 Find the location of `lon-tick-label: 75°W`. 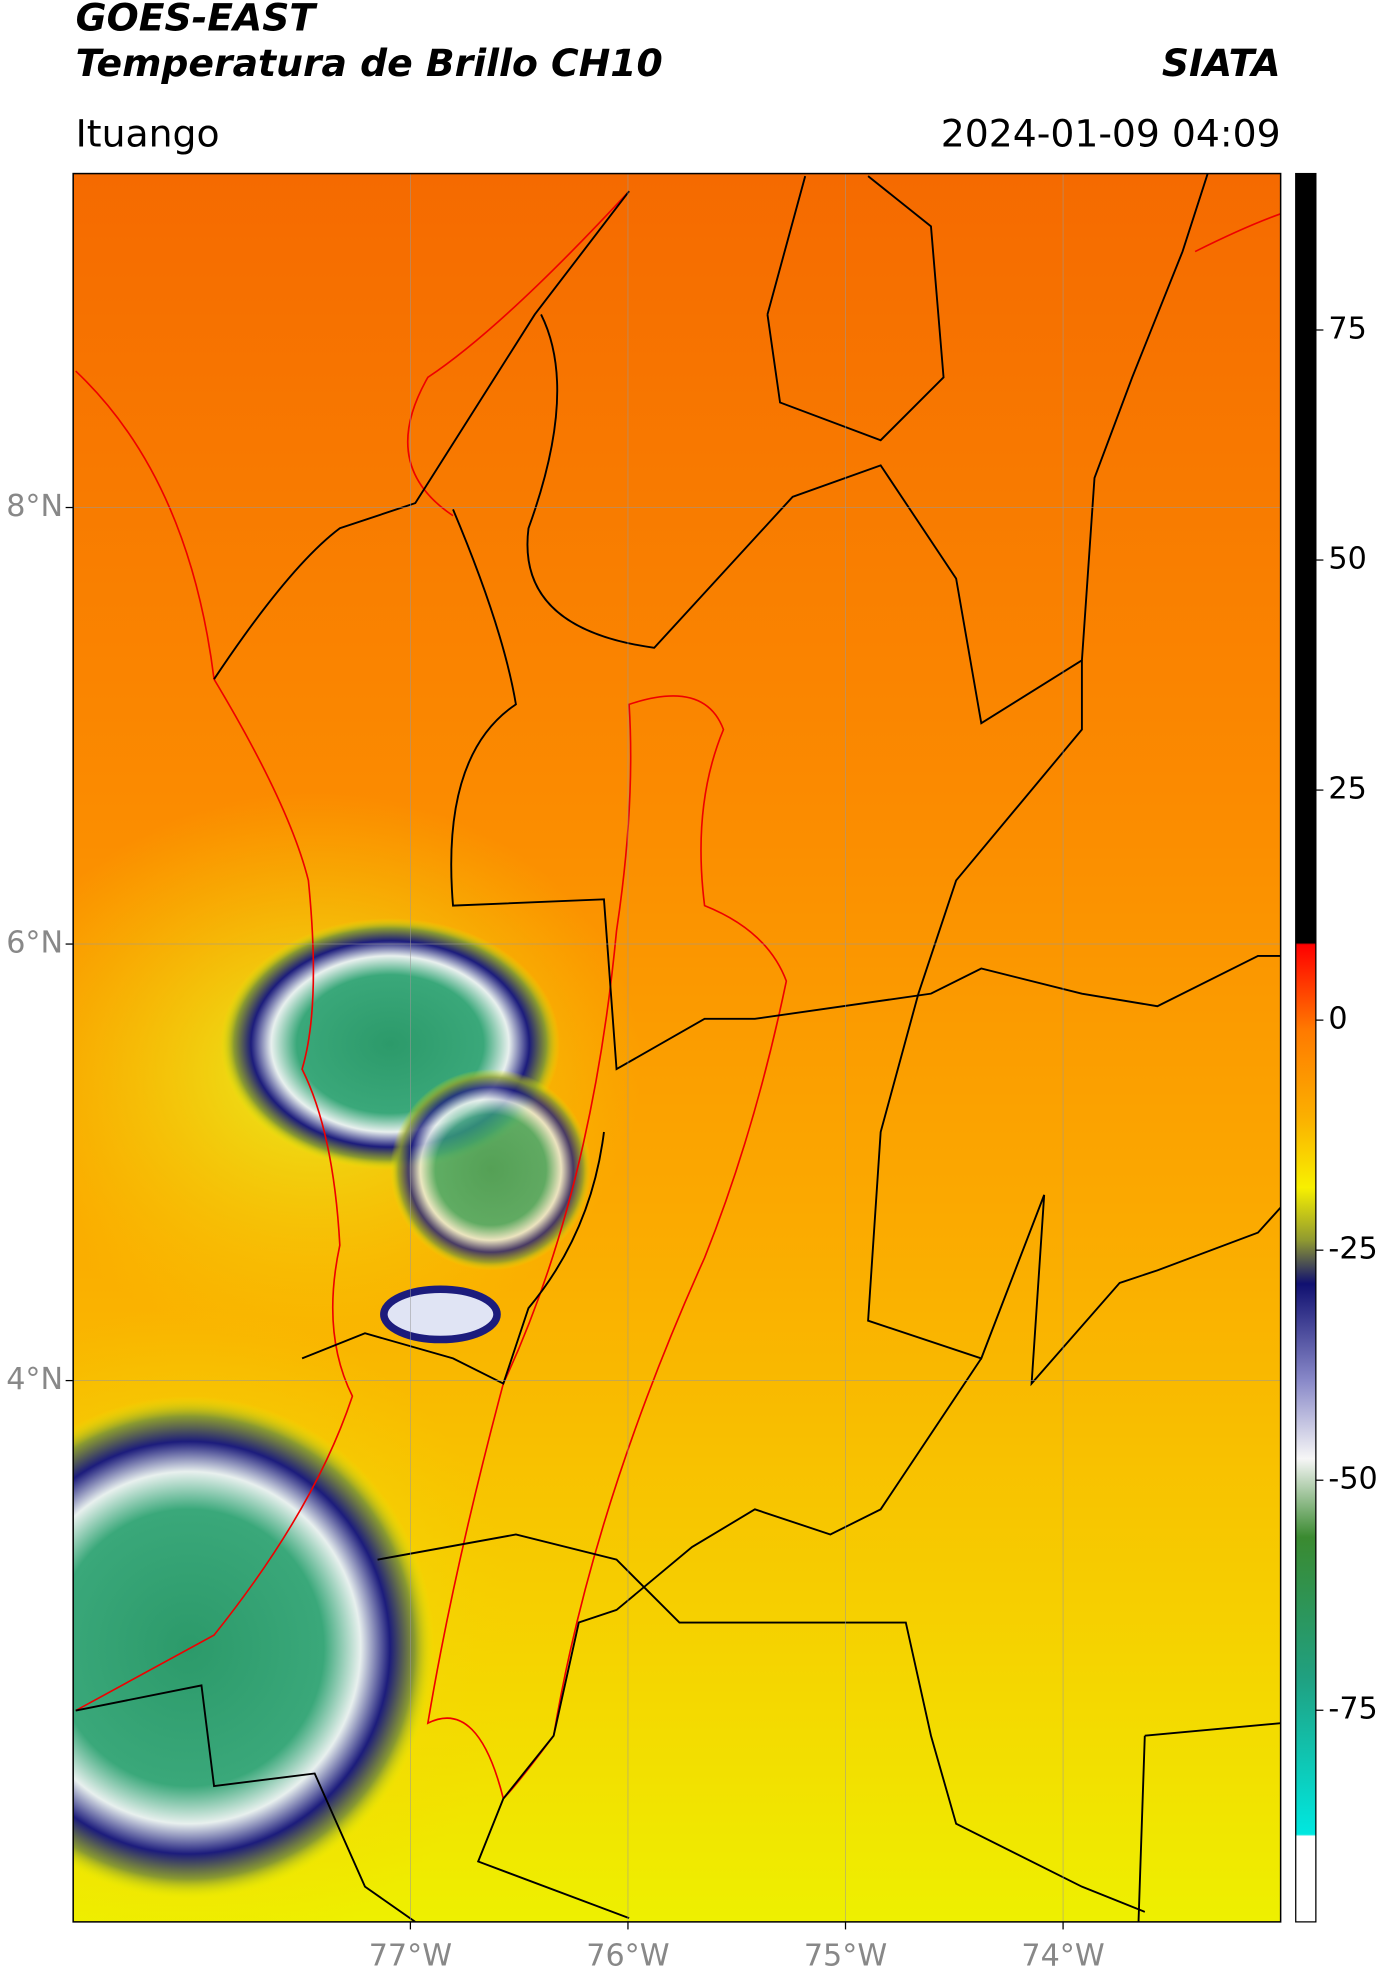

lon-tick-label: 75°W is located at coordinates (845, 1956).